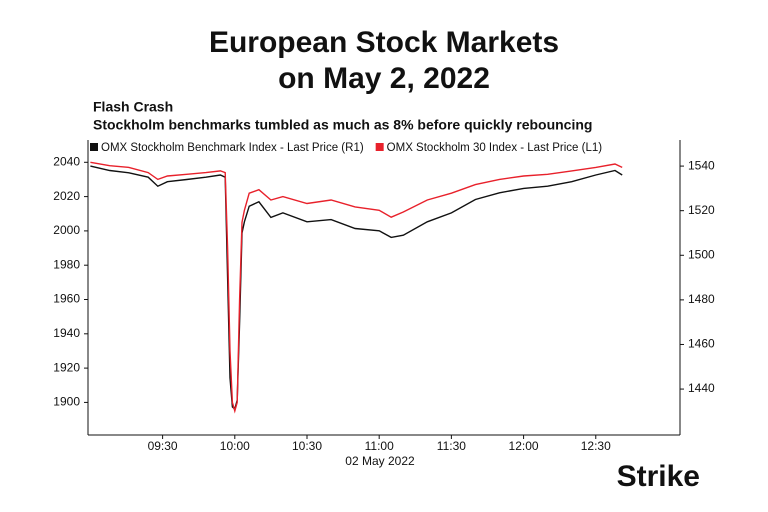  I want to click on logo: Strike, so click(658, 476).